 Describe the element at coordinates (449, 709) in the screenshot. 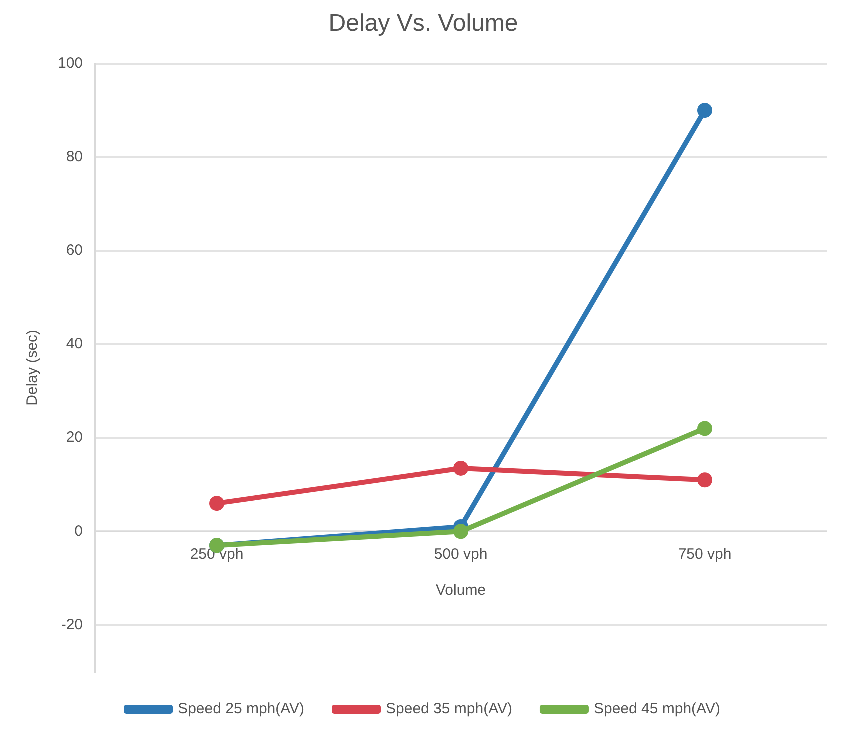

I see `legend-label: Speed 35 mph(AV)` at that location.